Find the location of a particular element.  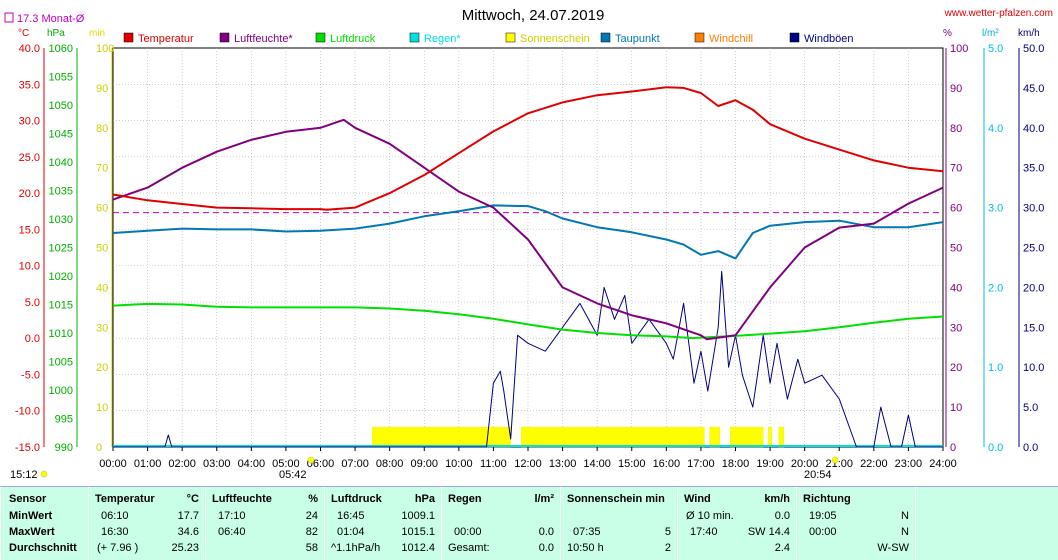

x-tick-label: 16:00 is located at coordinates (667, 464).